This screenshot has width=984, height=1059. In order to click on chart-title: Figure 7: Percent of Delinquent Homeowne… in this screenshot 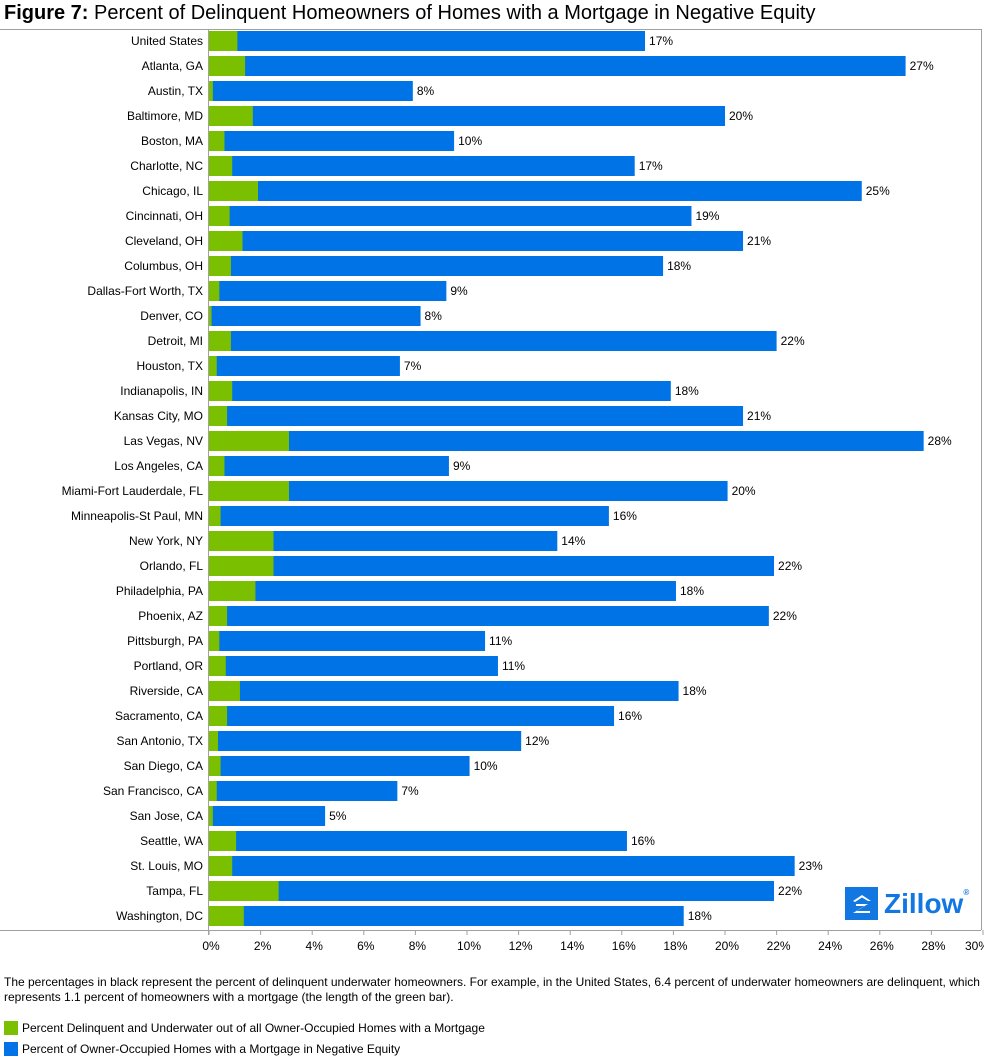, I will do `click(410, 13)`.